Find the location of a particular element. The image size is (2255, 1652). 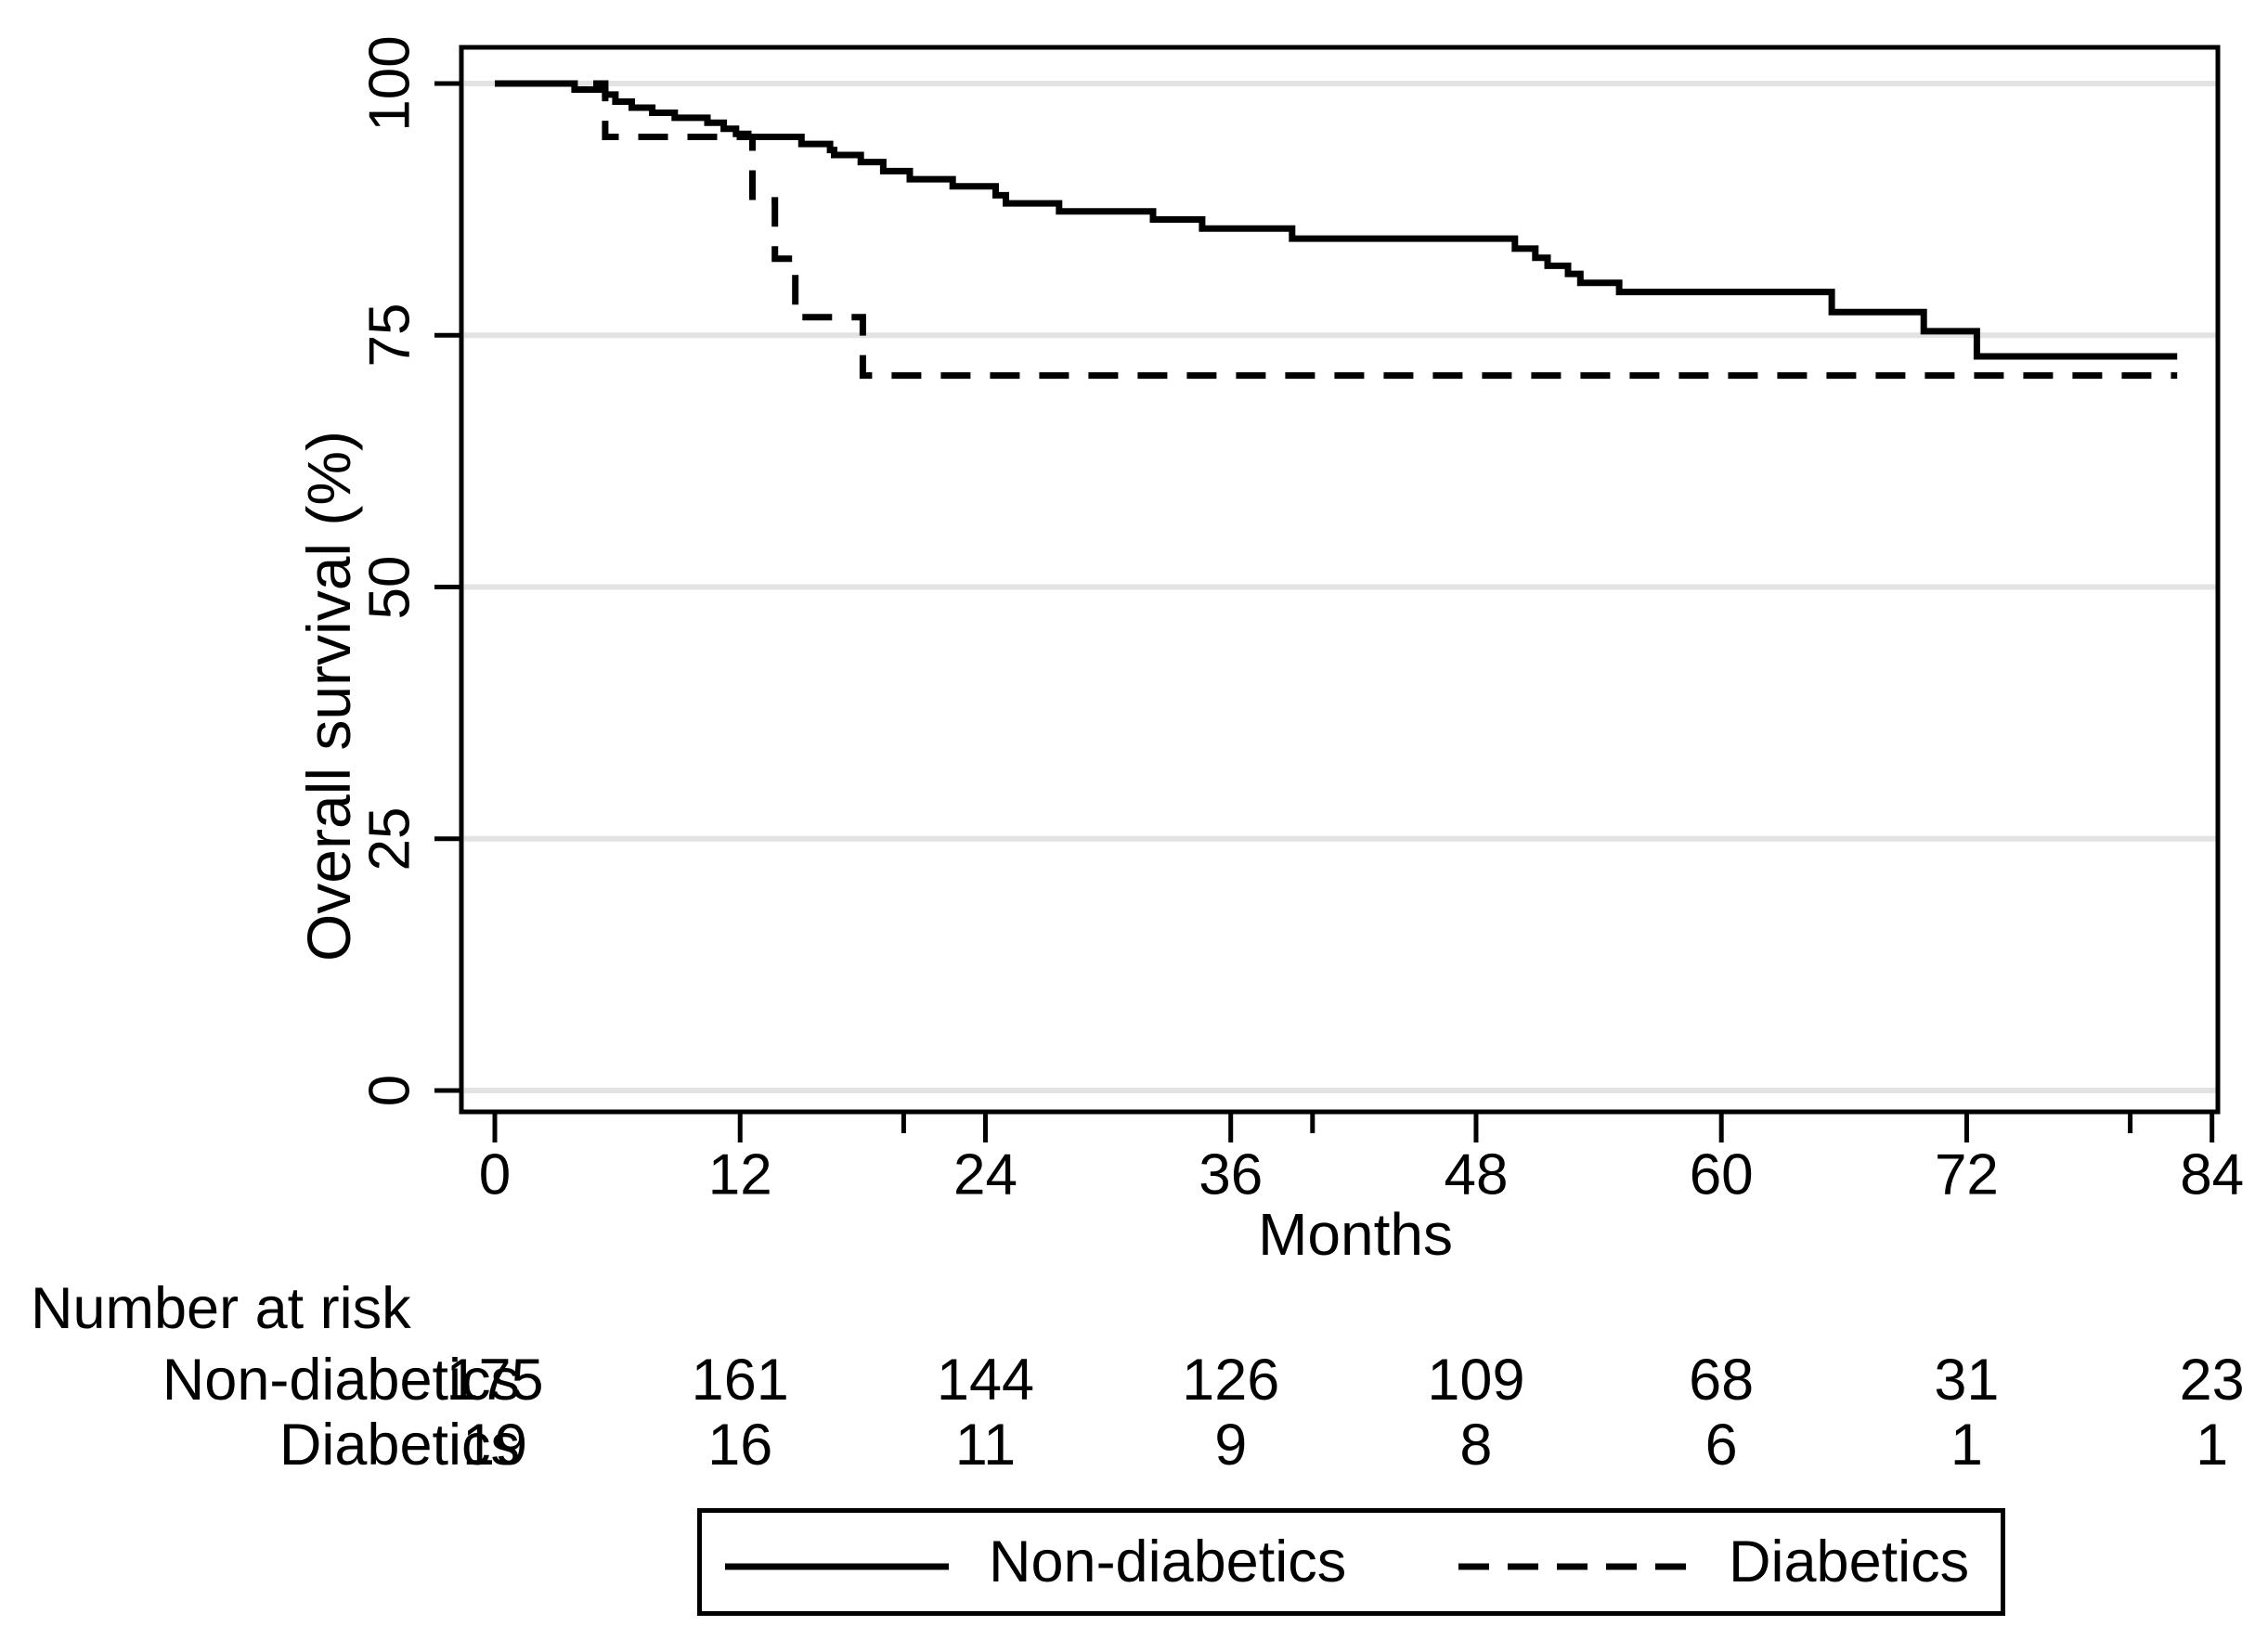

x-tick-label-60: 60 is located at coordinates (1721, 1174).